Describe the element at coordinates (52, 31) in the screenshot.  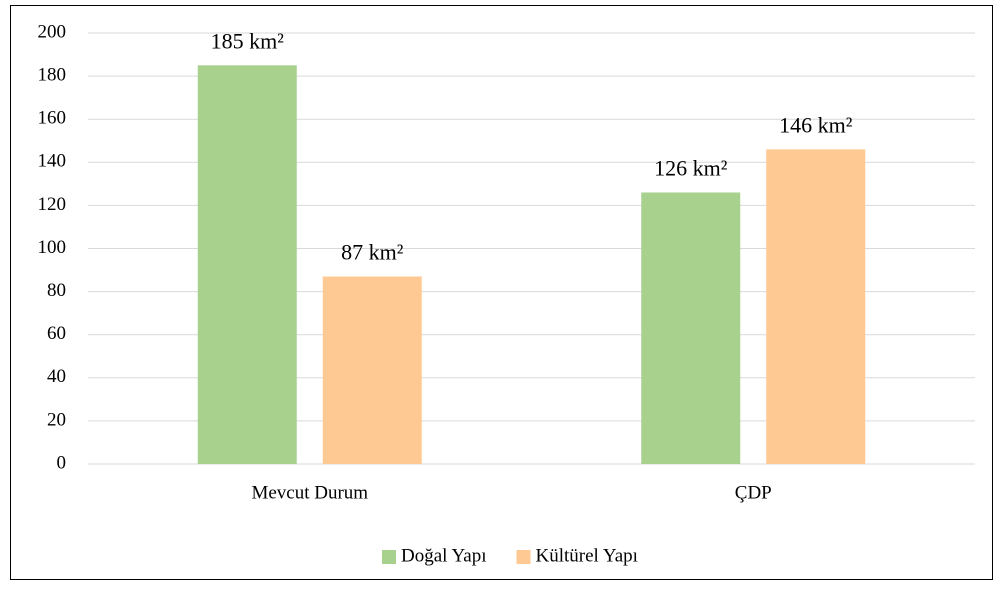
I see `y-tick-label: 200` at that location.